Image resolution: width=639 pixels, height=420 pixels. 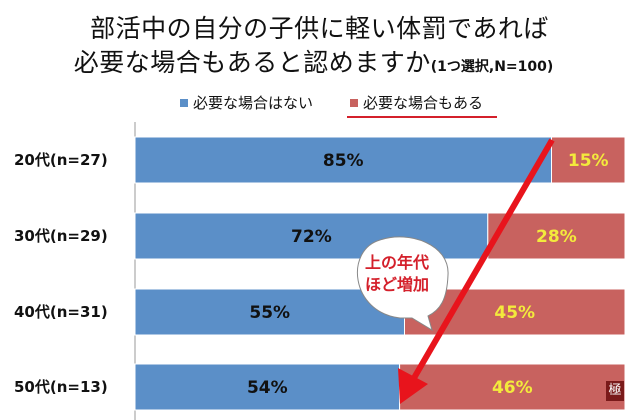 What do you see at coordinates (396, 284) in the screenshot?
I see `annotation-line2: ほど増加` at bounding box center [396, 284].